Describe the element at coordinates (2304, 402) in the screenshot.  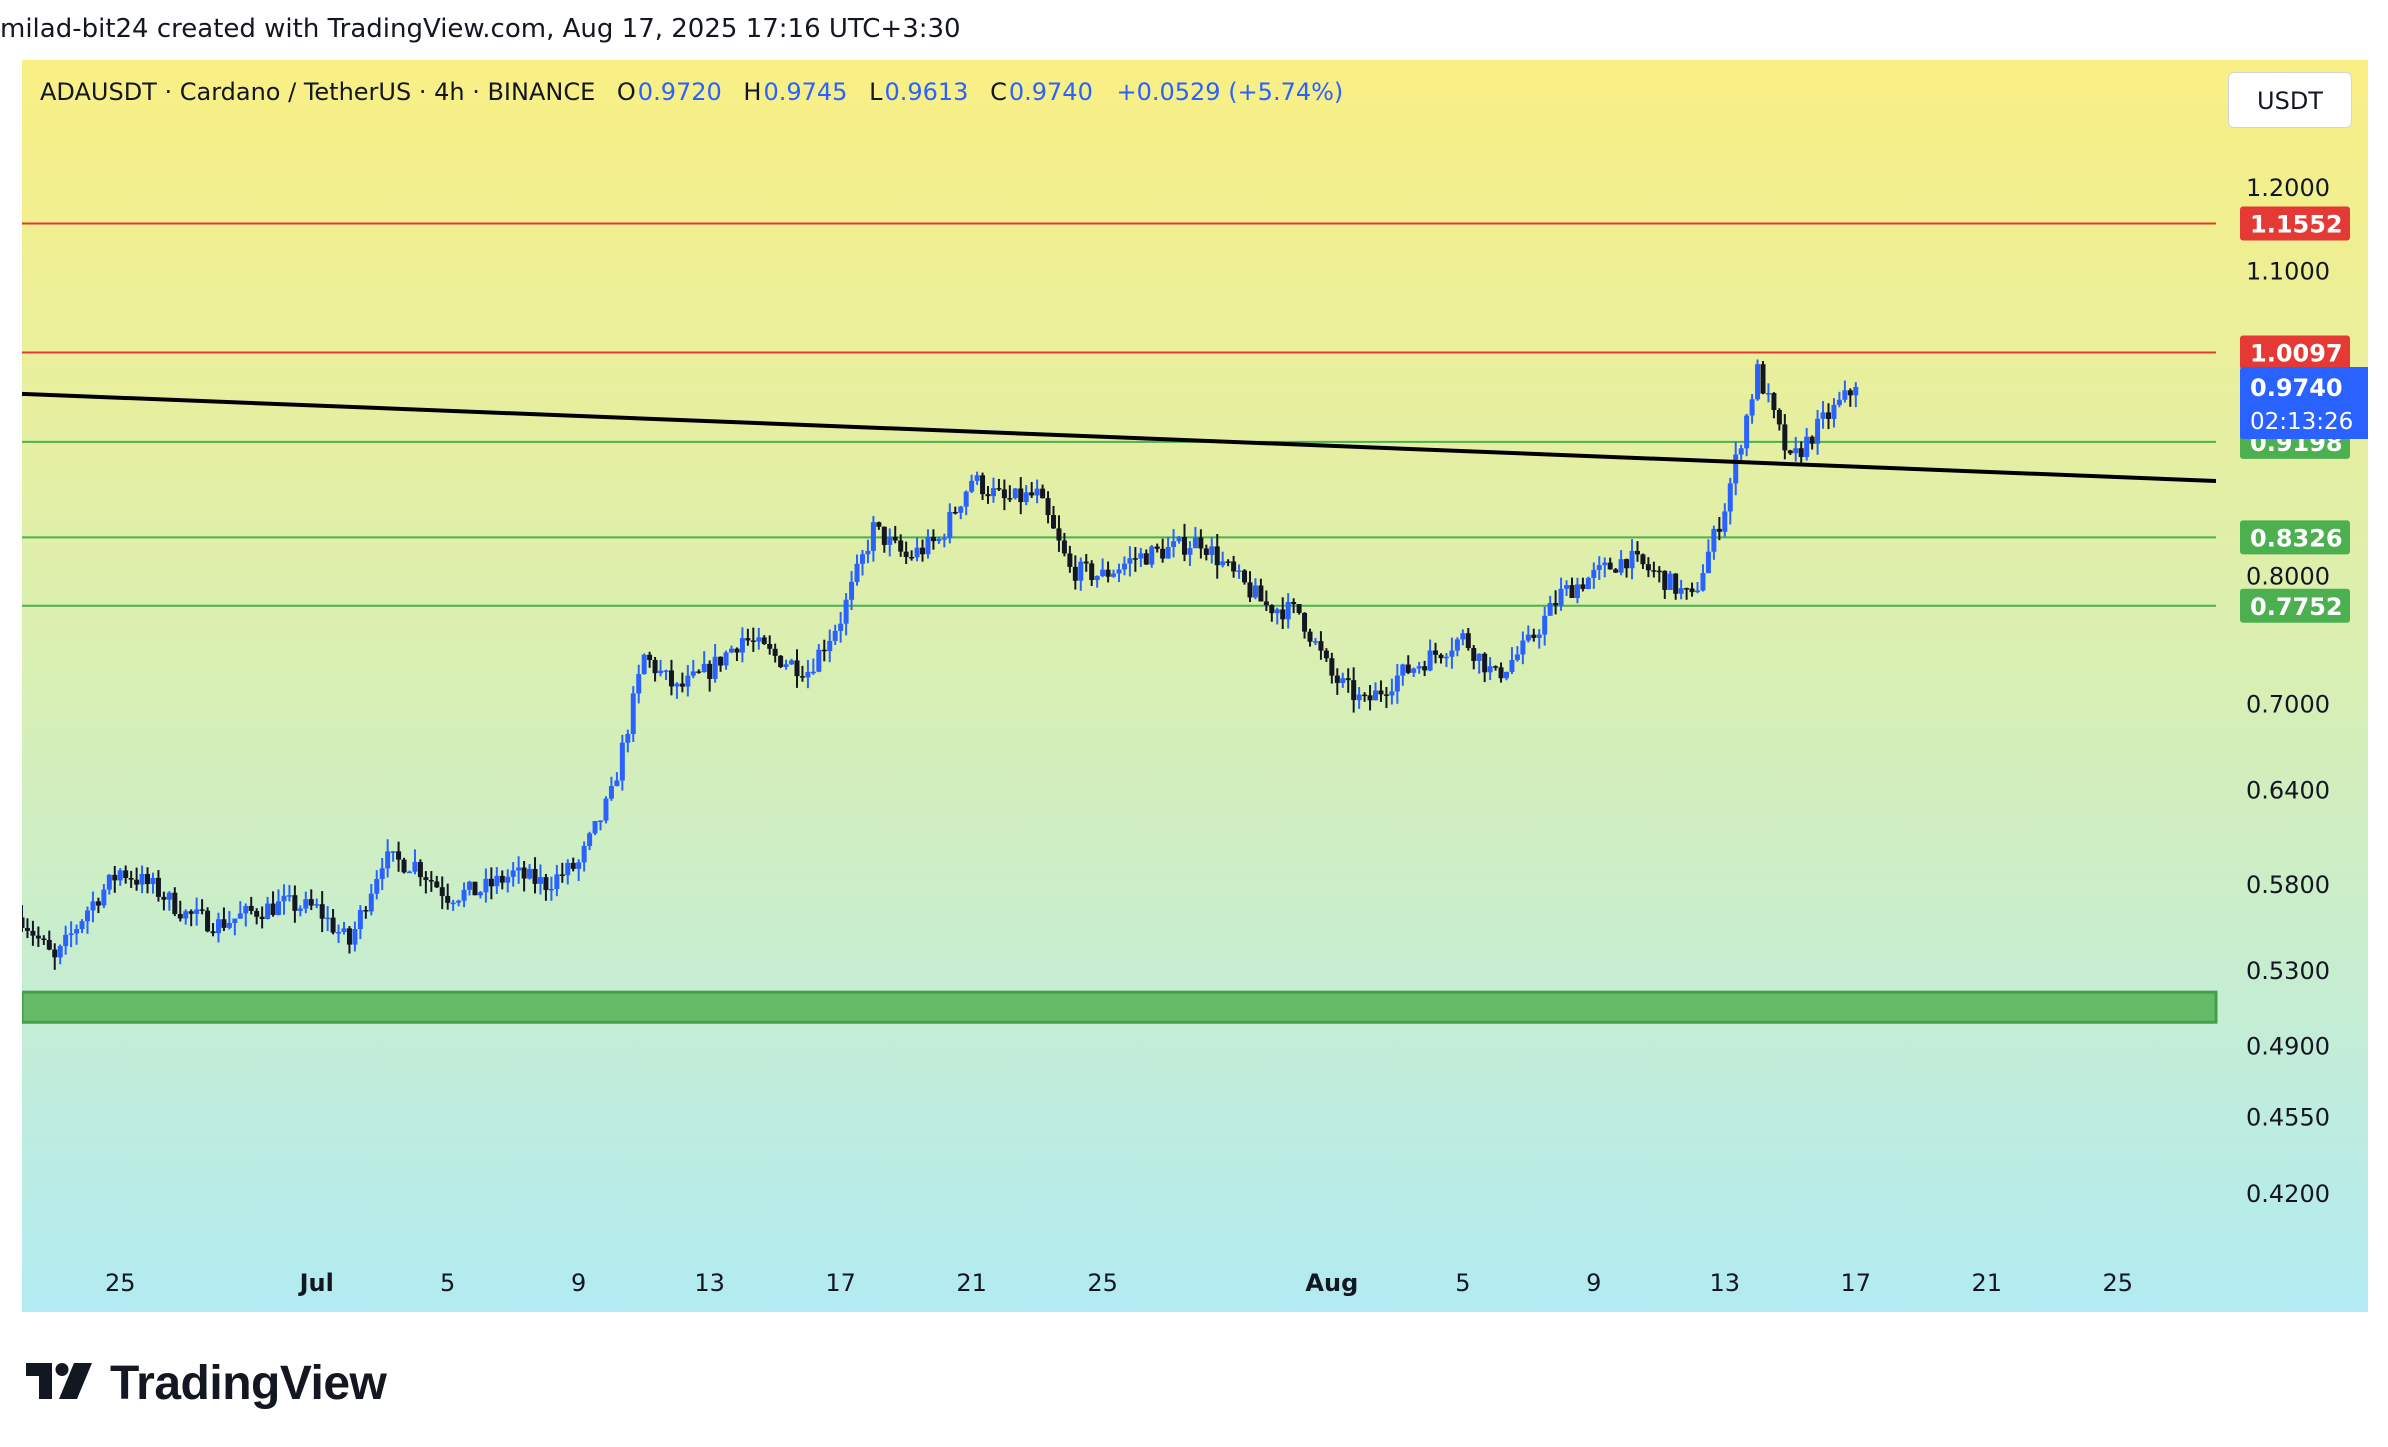
I see `current-price-badge` at that location.